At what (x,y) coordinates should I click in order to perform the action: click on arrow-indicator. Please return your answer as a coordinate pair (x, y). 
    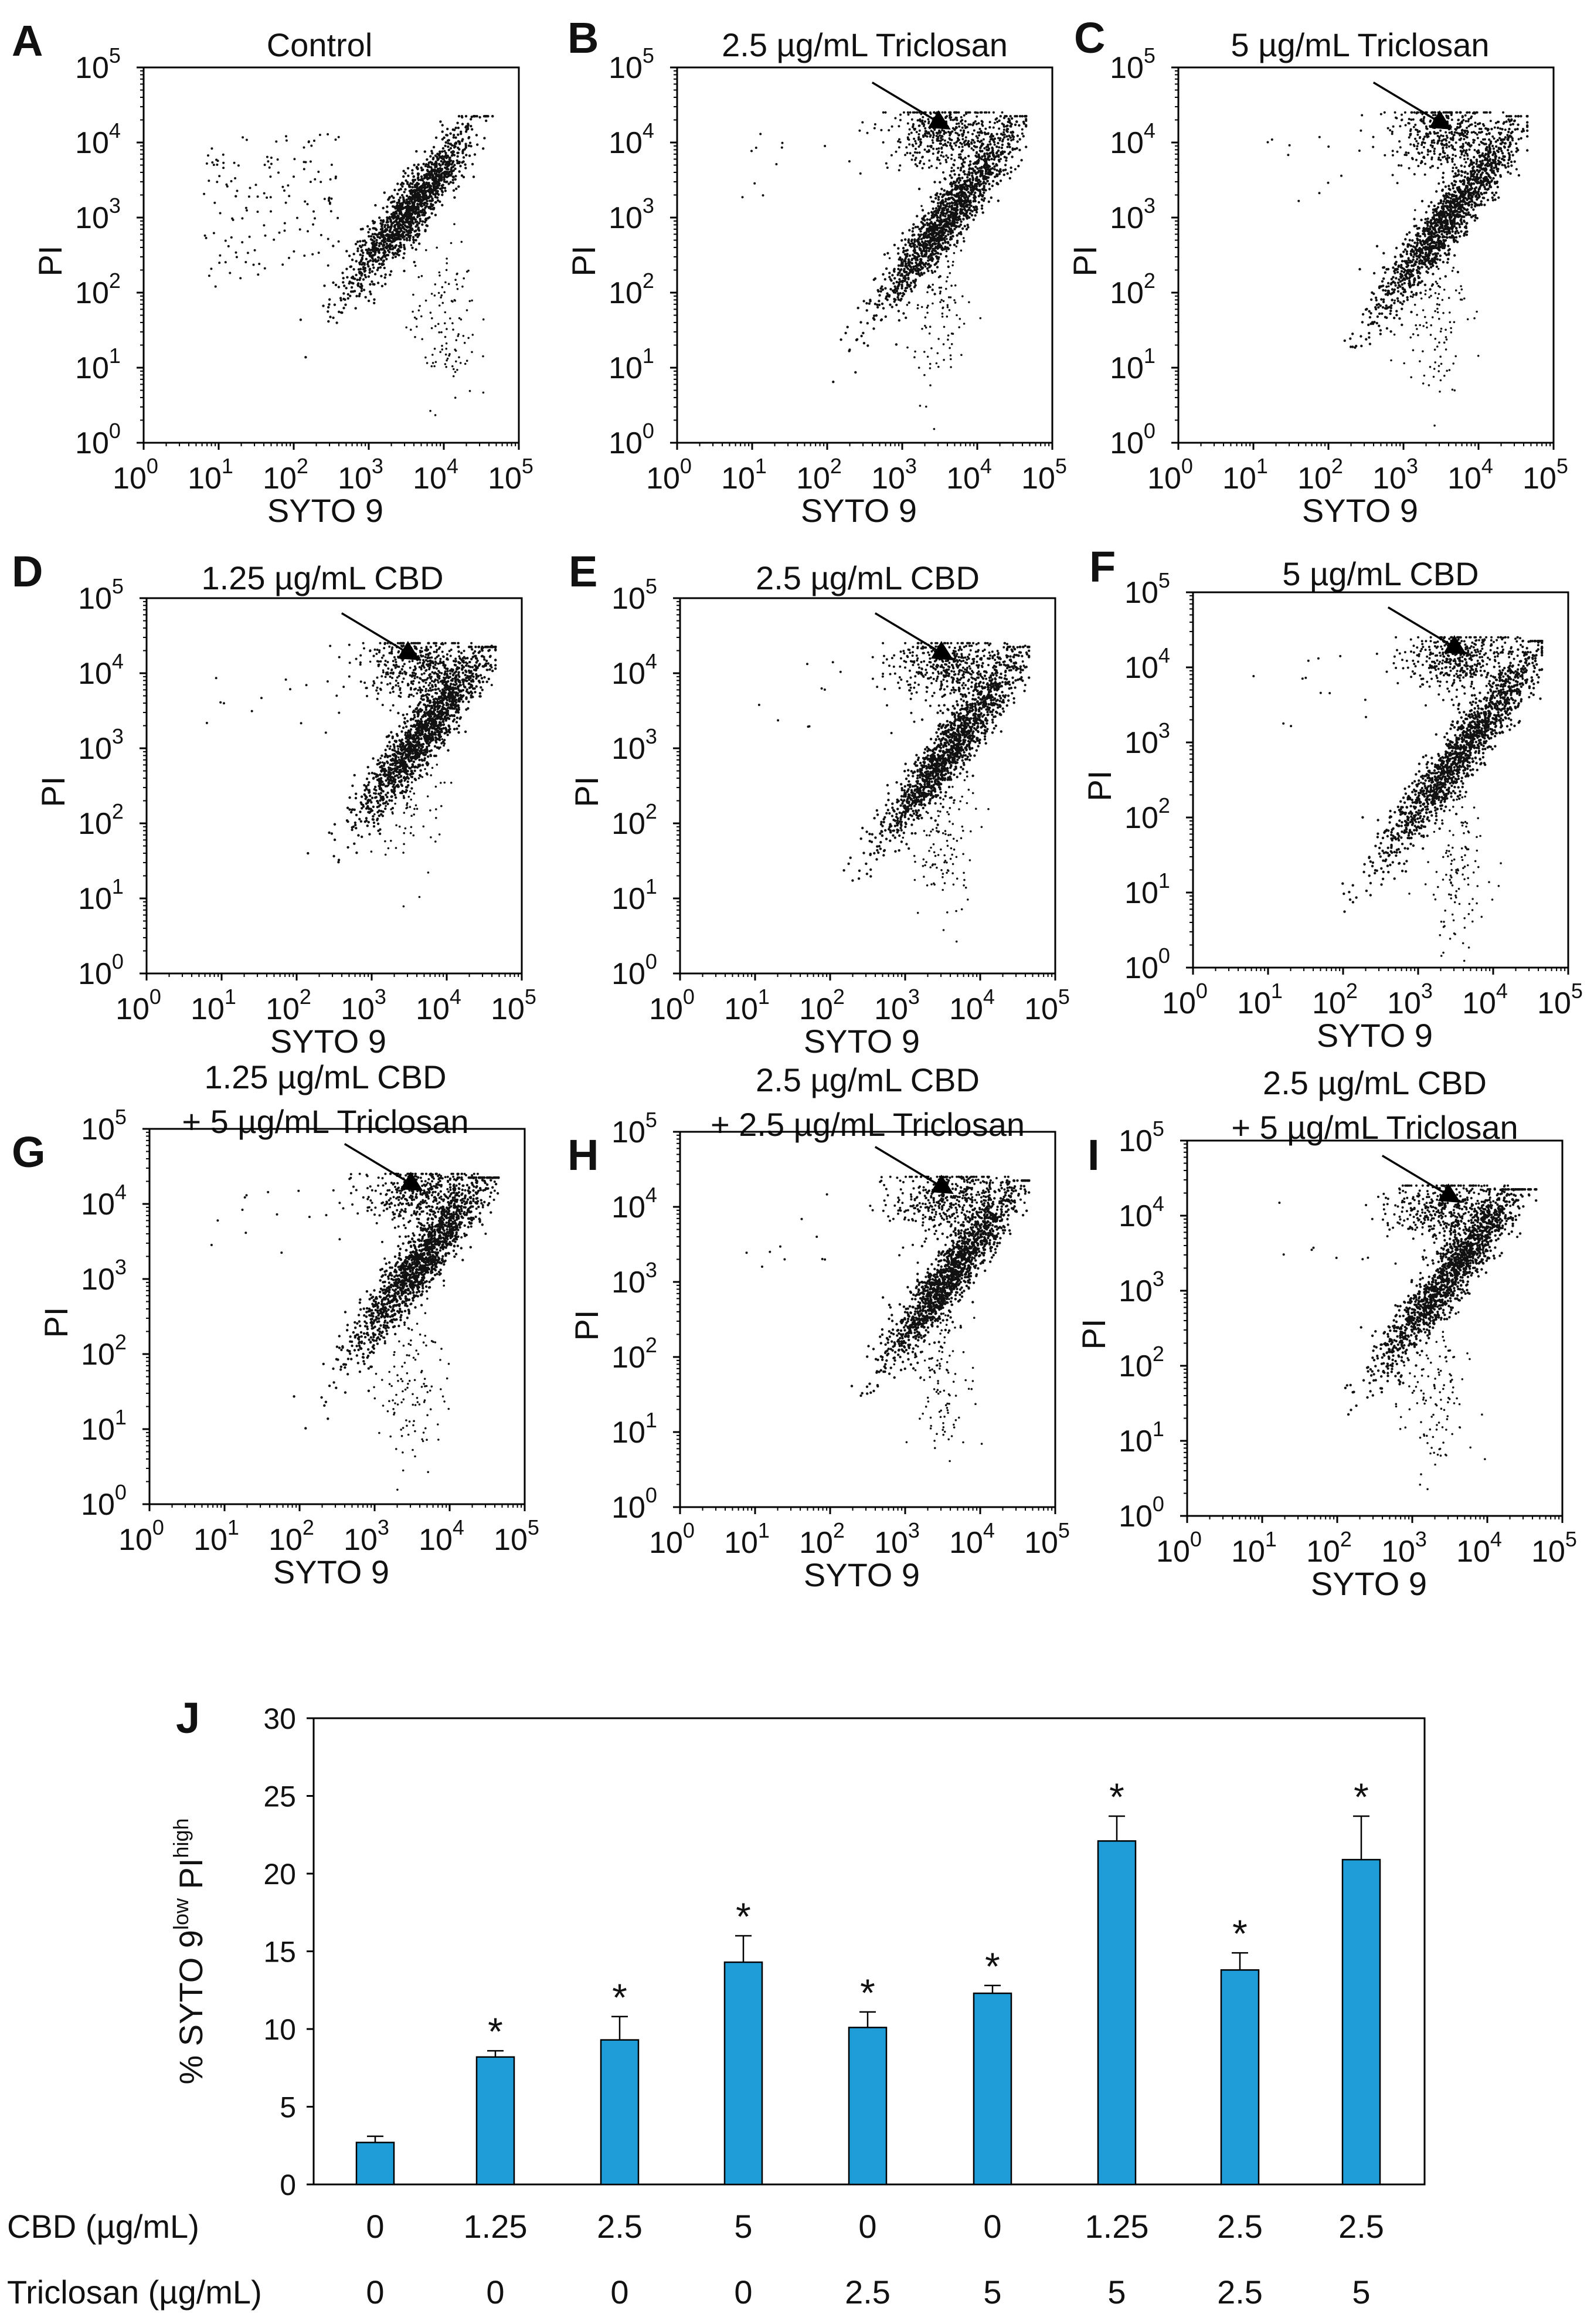
    Looking at the image, I should click on (911, 106).